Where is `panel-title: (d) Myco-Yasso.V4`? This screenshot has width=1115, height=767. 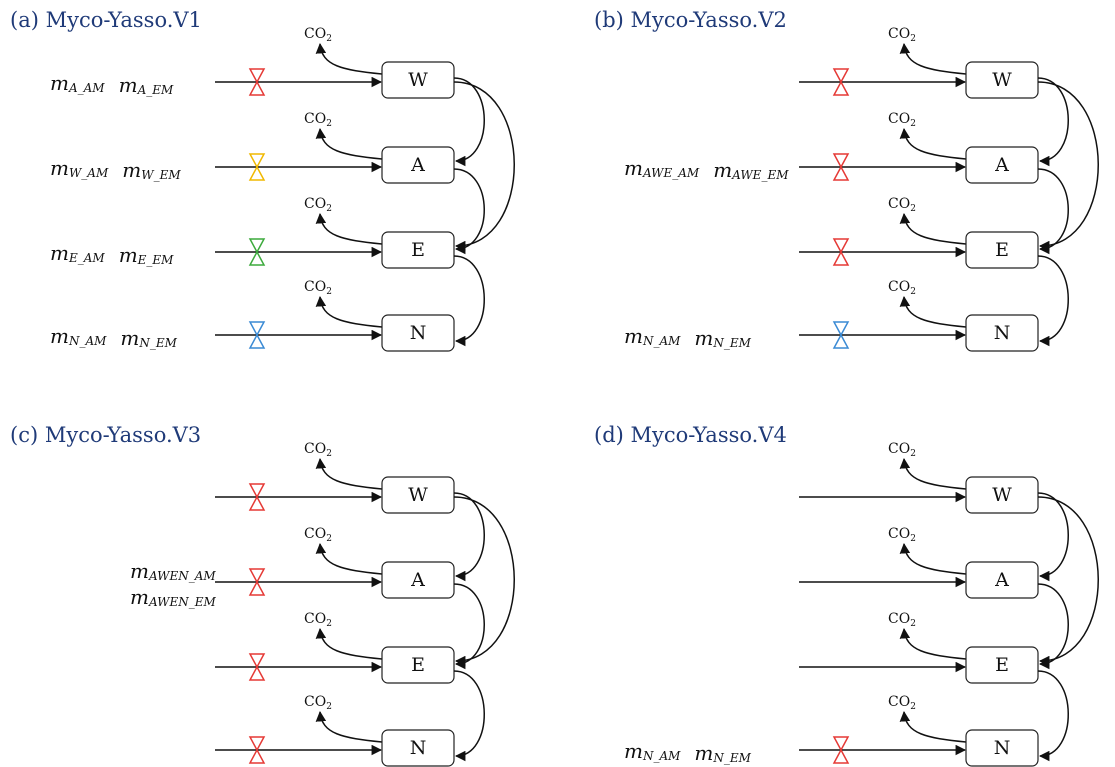
panel-title: (d) Myco-Yasso.V4 is located at coordinates (690, 435).